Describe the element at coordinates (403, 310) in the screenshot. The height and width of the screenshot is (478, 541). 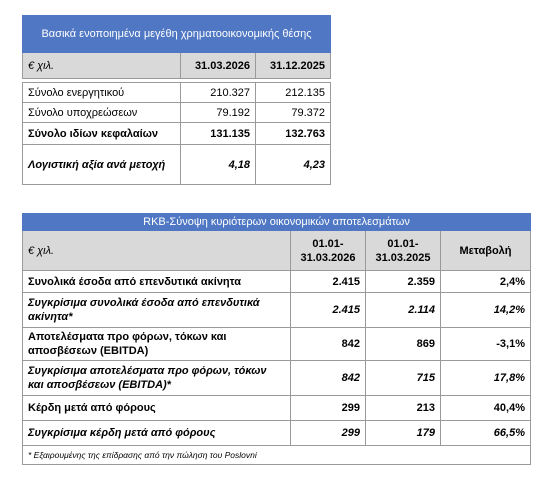
I see `cell: 2.114` at that location.